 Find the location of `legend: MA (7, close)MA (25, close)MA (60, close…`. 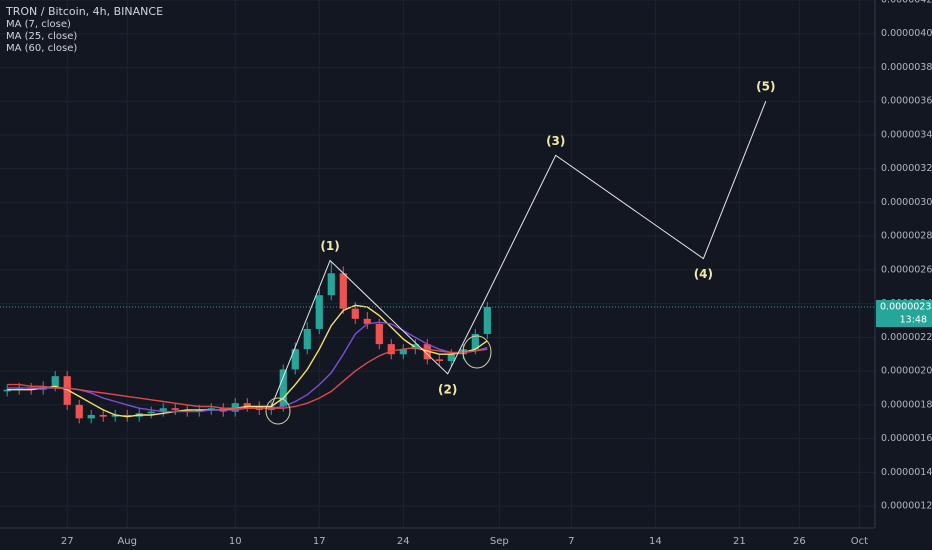

legend: MA (7, close)MA (25, close)MA (60, close… is located at coordinates (41, 36).